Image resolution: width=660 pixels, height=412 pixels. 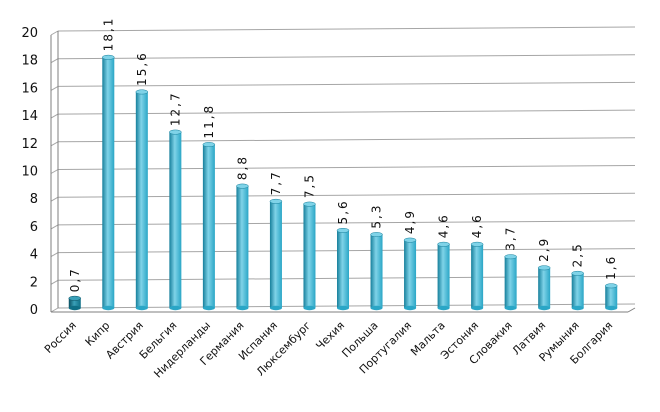 I want to click on y-tick-label: 20, so click(x=29, y=33).